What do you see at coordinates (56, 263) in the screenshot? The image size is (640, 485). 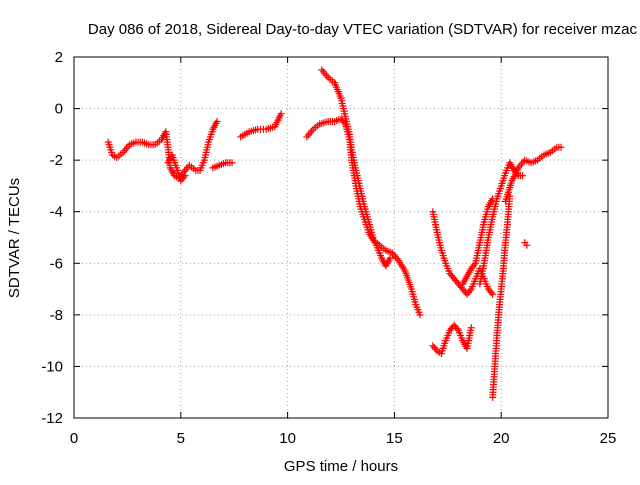 I see `y-tick-label: -6` at bounding box center [56, 263].